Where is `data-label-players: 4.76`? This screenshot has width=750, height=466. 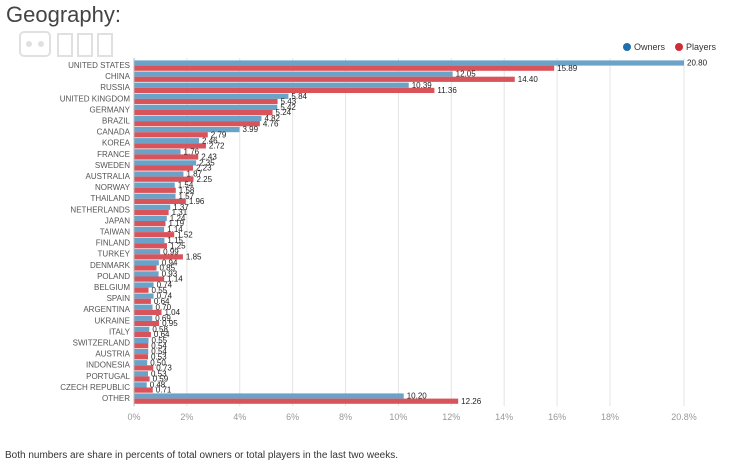
data-label-players: 4.76 is located at coordinates (271, 123).